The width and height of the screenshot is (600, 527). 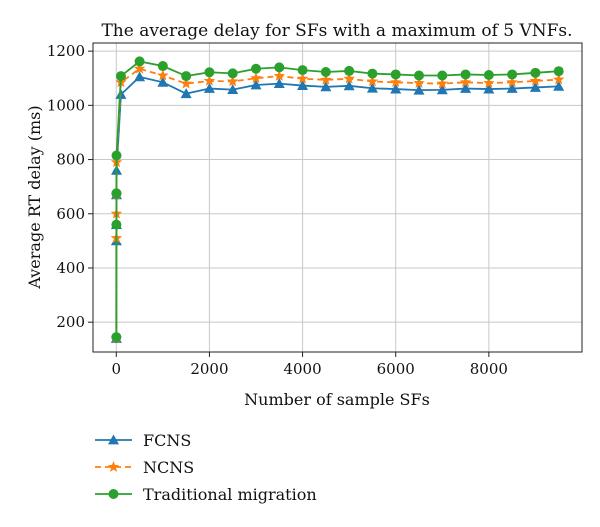 What do you see at coordinates (206, 467) in the screenshot?
I see `legend: FCNS NCNS Traditional migration` at bounding box center [206, 467].